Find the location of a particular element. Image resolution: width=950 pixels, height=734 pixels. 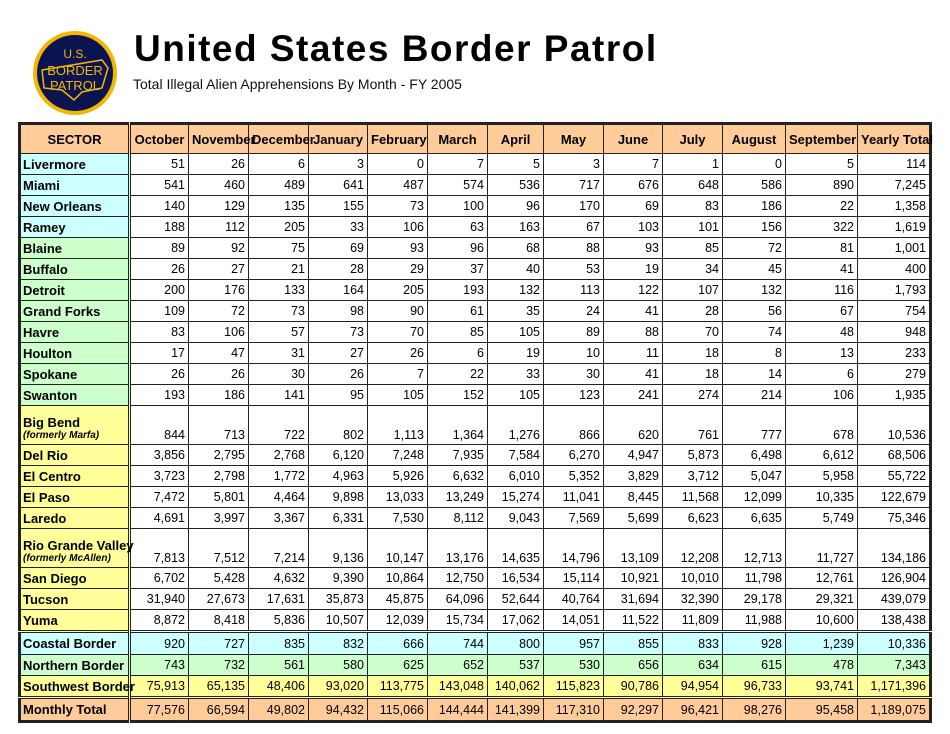

column-header: January is located at coordinates (338, 138).